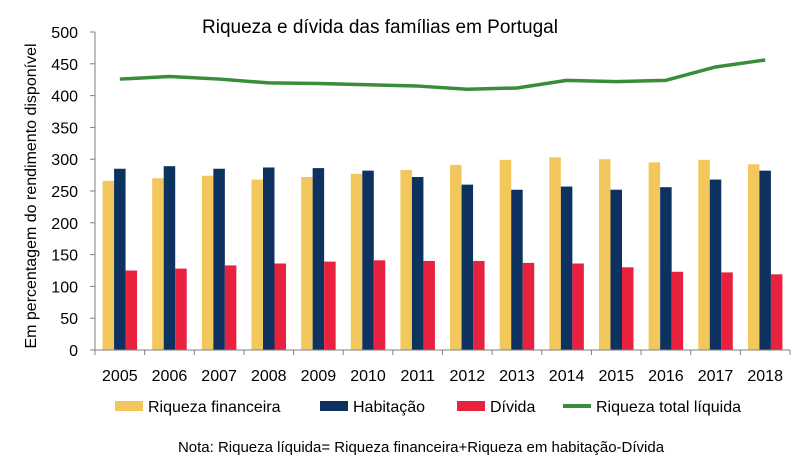  What do you see at coordinates (567, 376) in the screenshot?
I see `x-tick-label: 2014` at bounding box center [567, 376].